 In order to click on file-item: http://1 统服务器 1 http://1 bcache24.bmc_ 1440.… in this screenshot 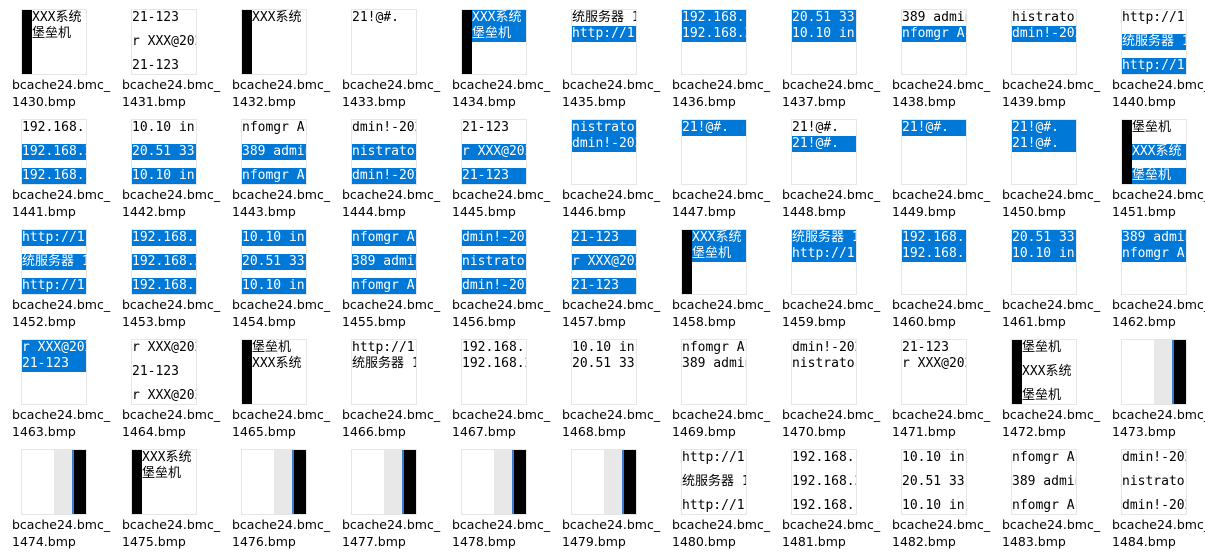, I will do `click(1158, 55)`.